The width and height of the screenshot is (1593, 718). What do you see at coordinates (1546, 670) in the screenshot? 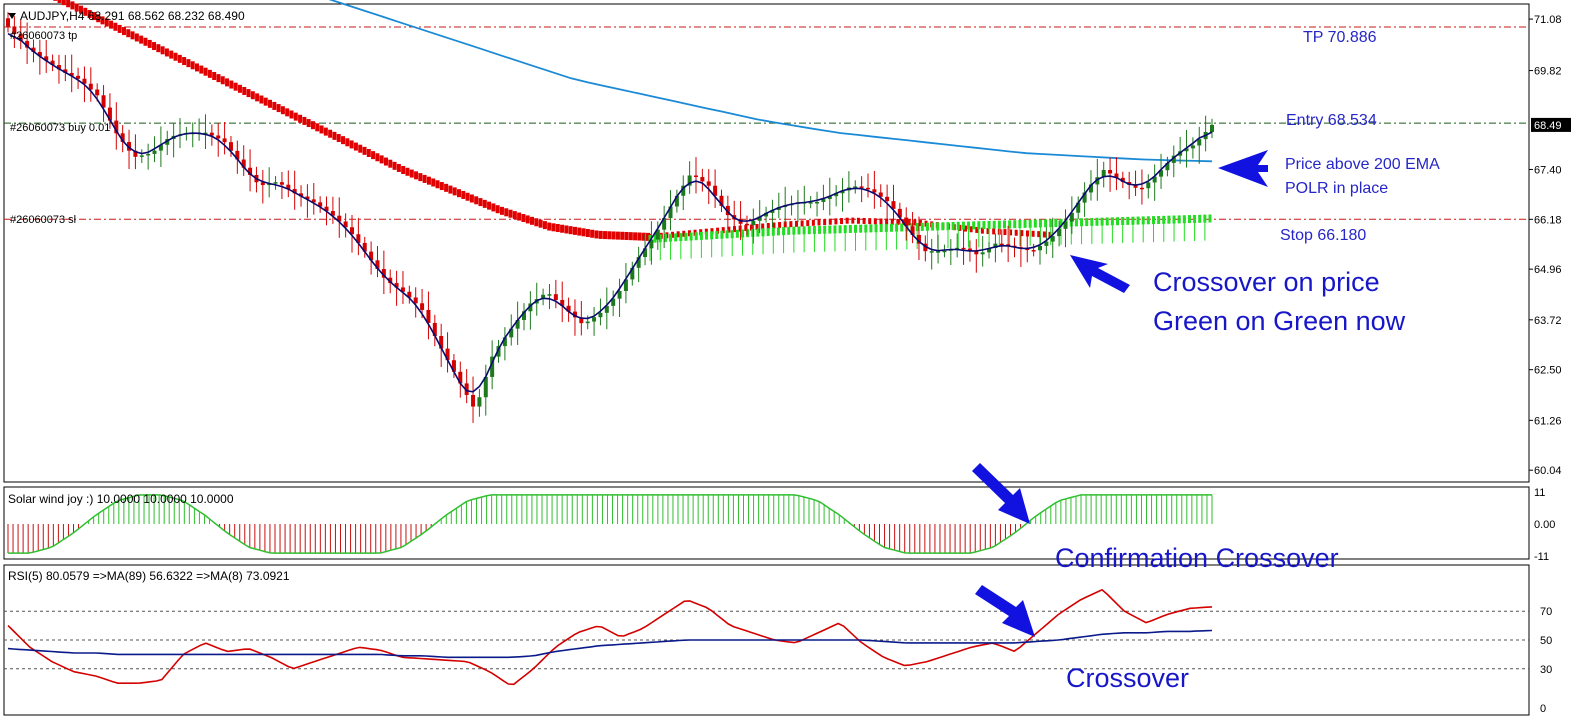
I see `rsi-tick-label: 30` at bounding box center [1546, 670].